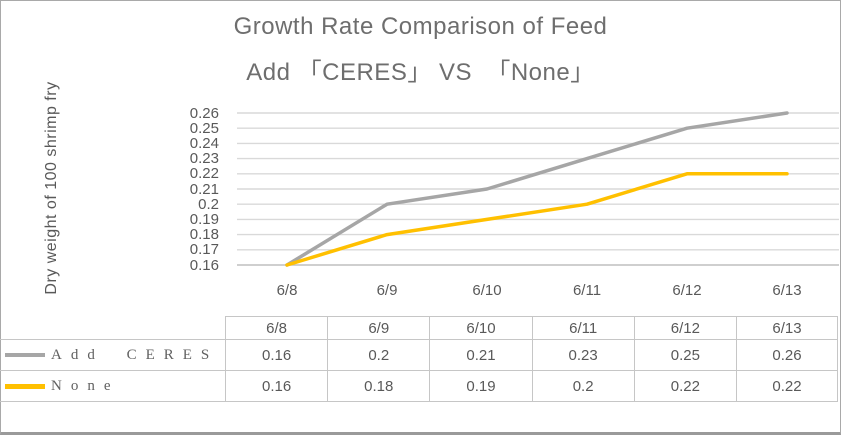 The height and width of the screenshot is (442, 841). Describe the element at coordinates (420, 26) in the screenshot. I see `chart-title-line1: Growth Rate Comparison of Feed` at that location.